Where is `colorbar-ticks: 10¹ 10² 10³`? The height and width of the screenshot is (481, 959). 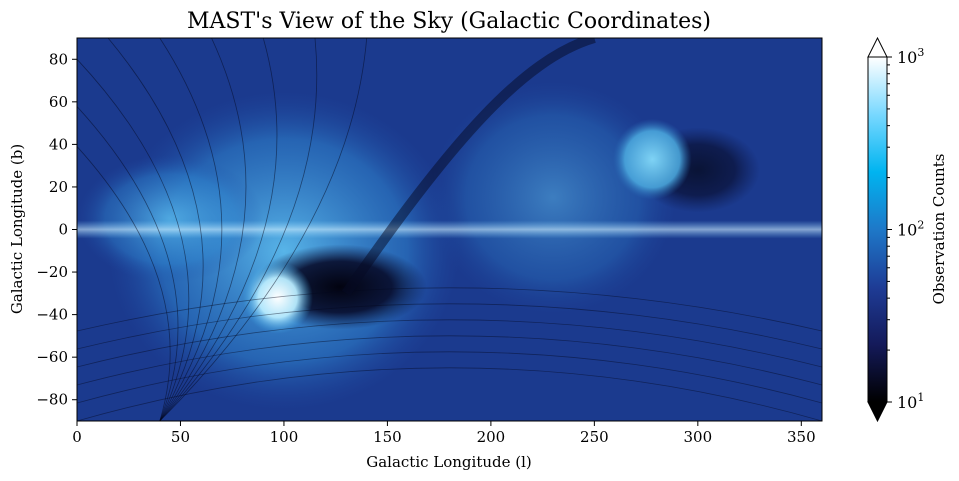
colorbar-ticks: 10¹ 10² 10³ is located at coordinates (905, 229).